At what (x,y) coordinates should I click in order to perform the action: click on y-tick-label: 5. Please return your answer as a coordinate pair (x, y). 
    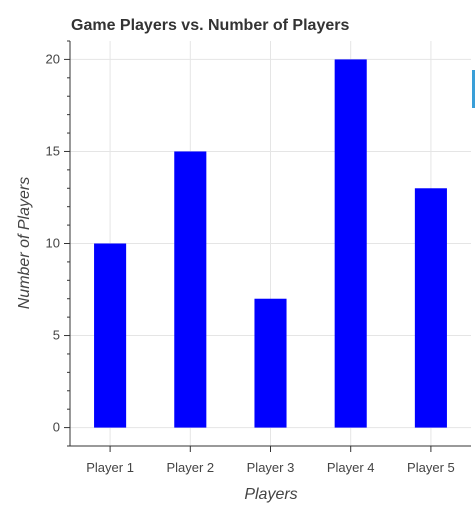
    Looking at the image, I should click on (56, 335).